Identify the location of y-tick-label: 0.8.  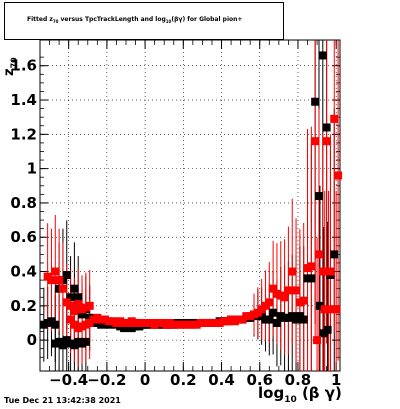
(23, 203).